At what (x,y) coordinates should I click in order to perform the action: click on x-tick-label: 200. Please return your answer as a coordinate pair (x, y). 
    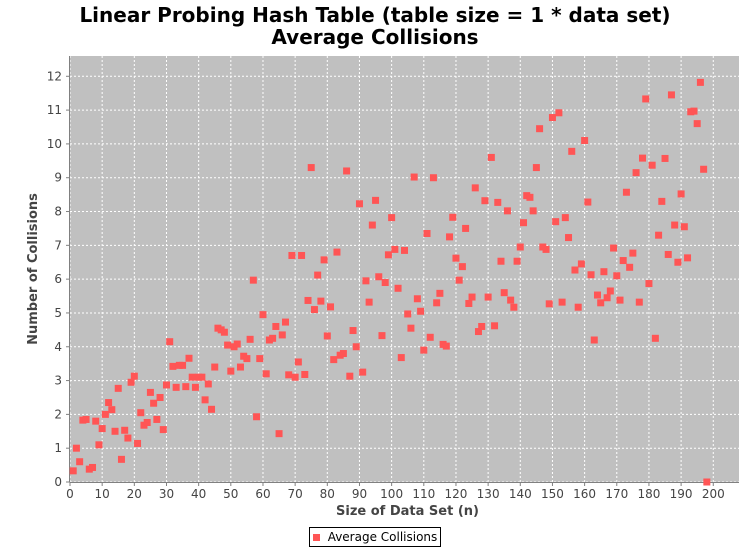
    Looking at the image, I should click on (713, 494).